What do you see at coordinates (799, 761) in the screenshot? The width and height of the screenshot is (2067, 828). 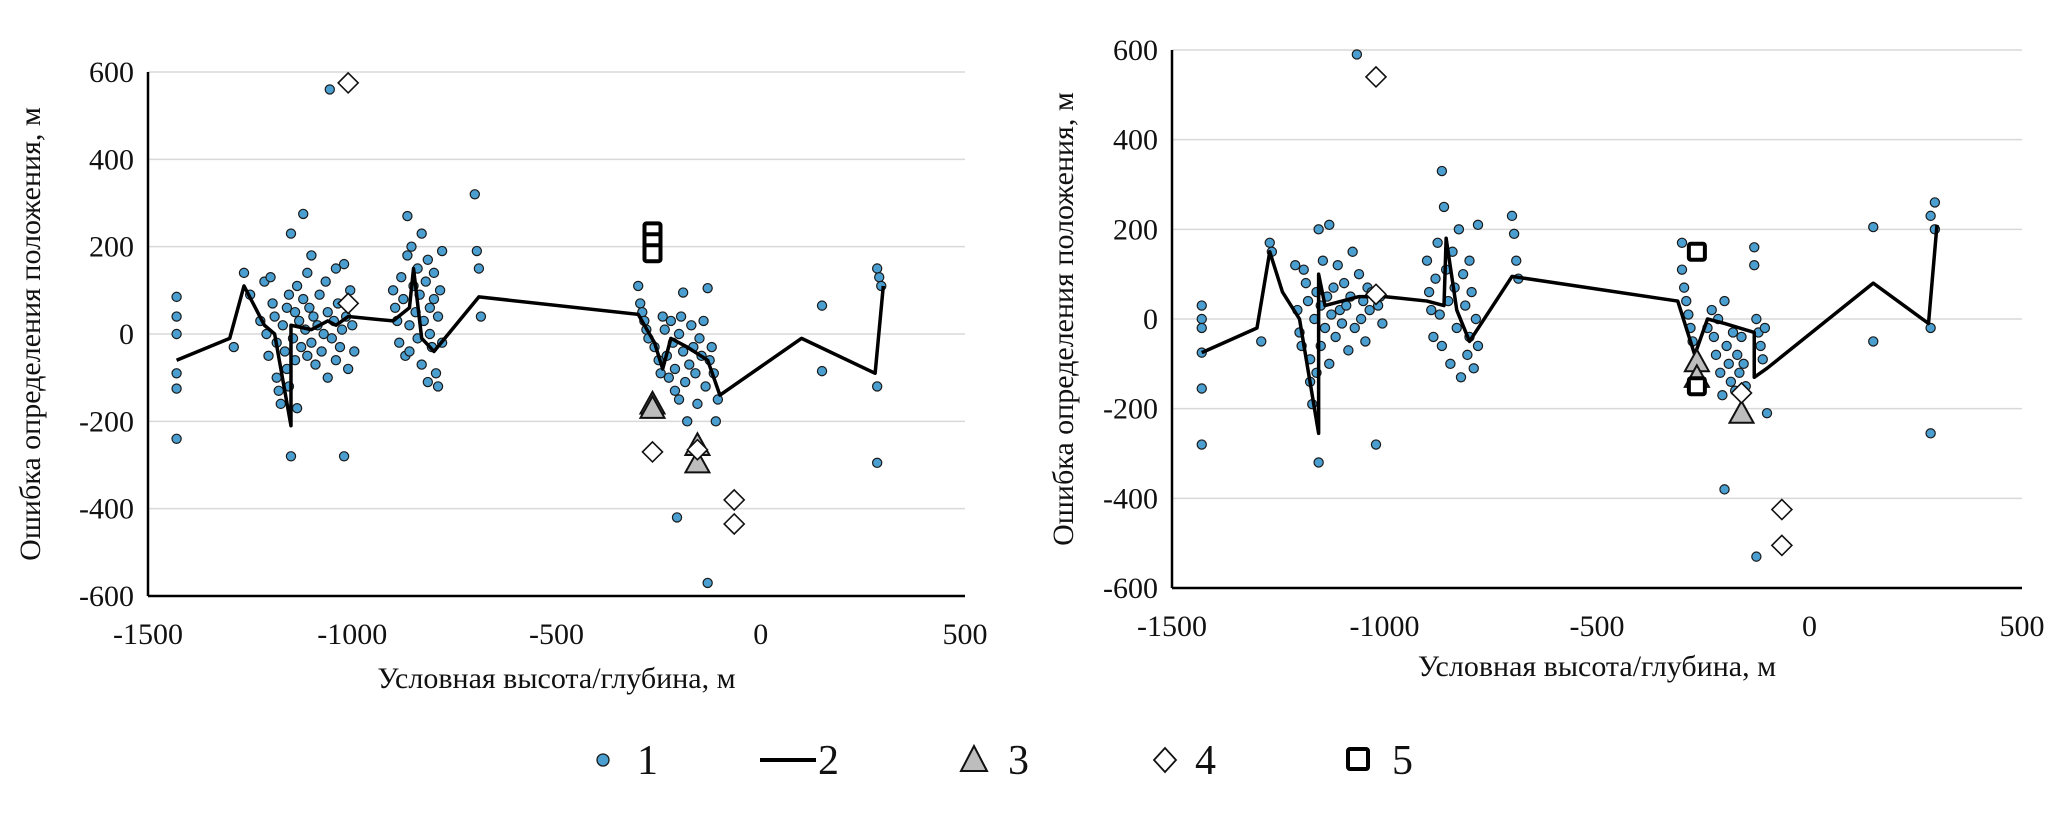 I see `legend-item-2: 2` at bounding box center [799, 761].